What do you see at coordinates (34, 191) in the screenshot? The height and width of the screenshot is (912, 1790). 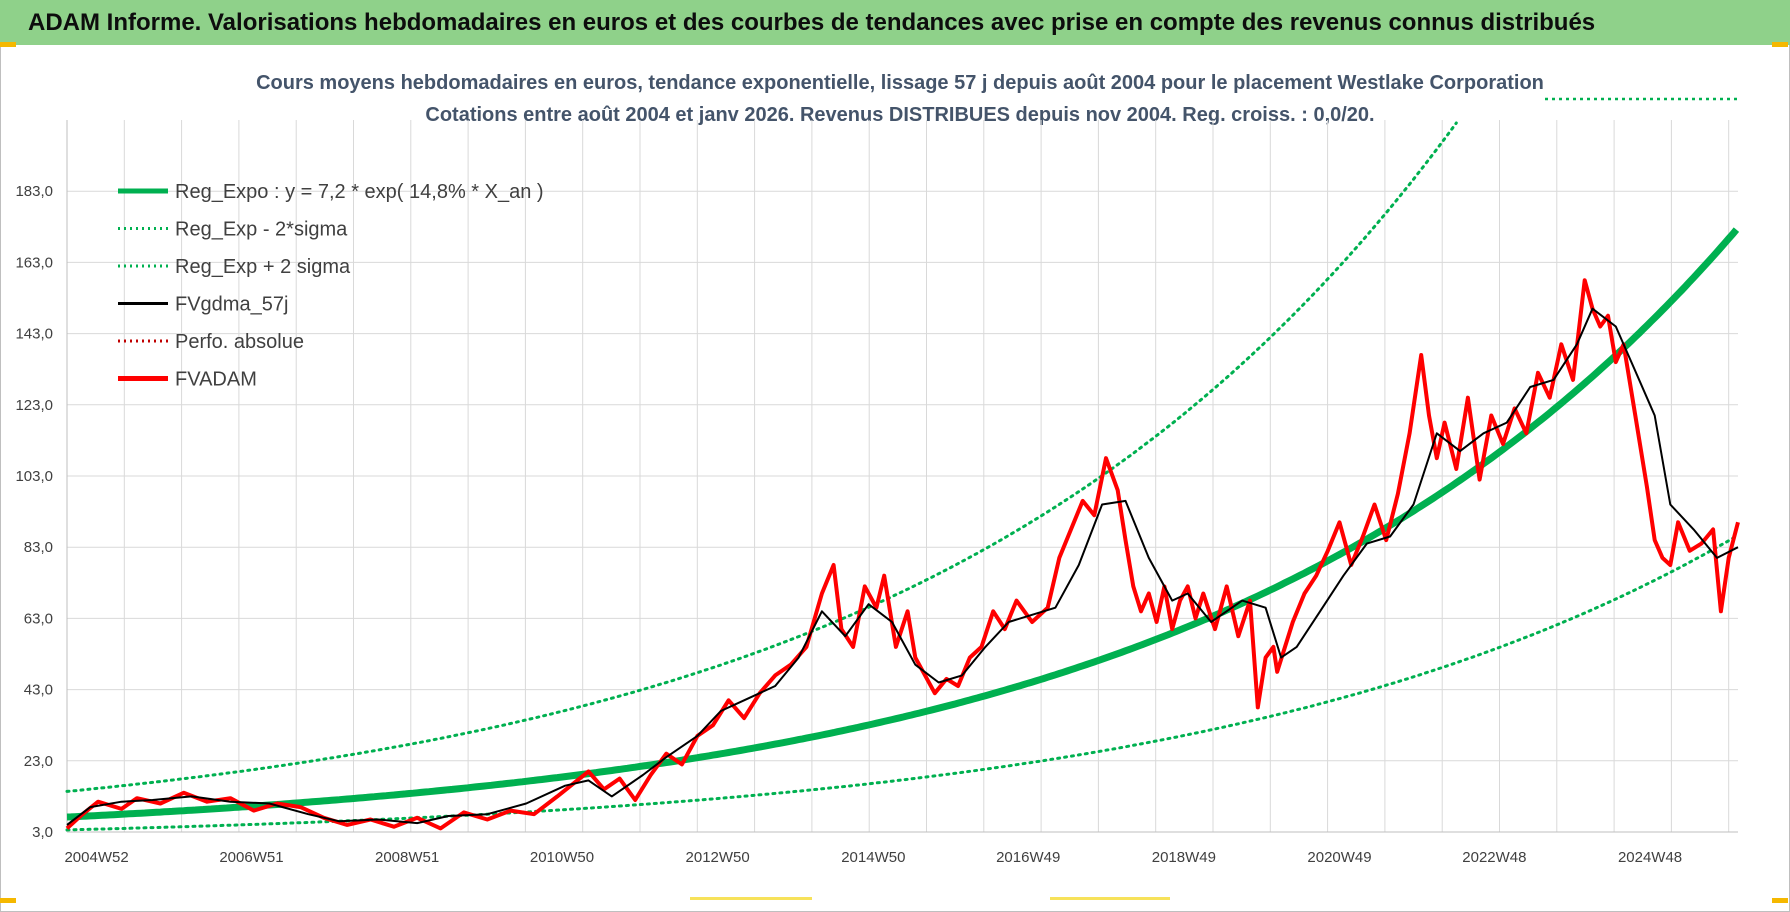 I see `y-tick-label: 183,0` at bounding box center [34, 191].